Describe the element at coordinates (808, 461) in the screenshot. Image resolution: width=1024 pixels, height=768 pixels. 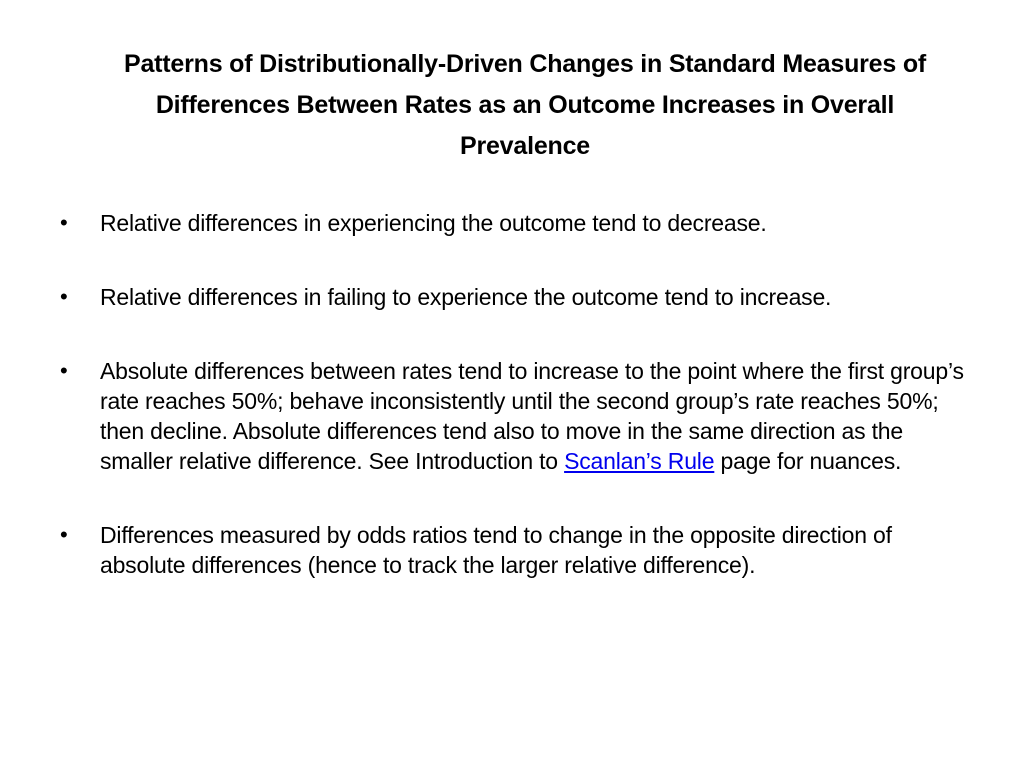
I see `bullet-text-after-link: page for nuances.` at that location.